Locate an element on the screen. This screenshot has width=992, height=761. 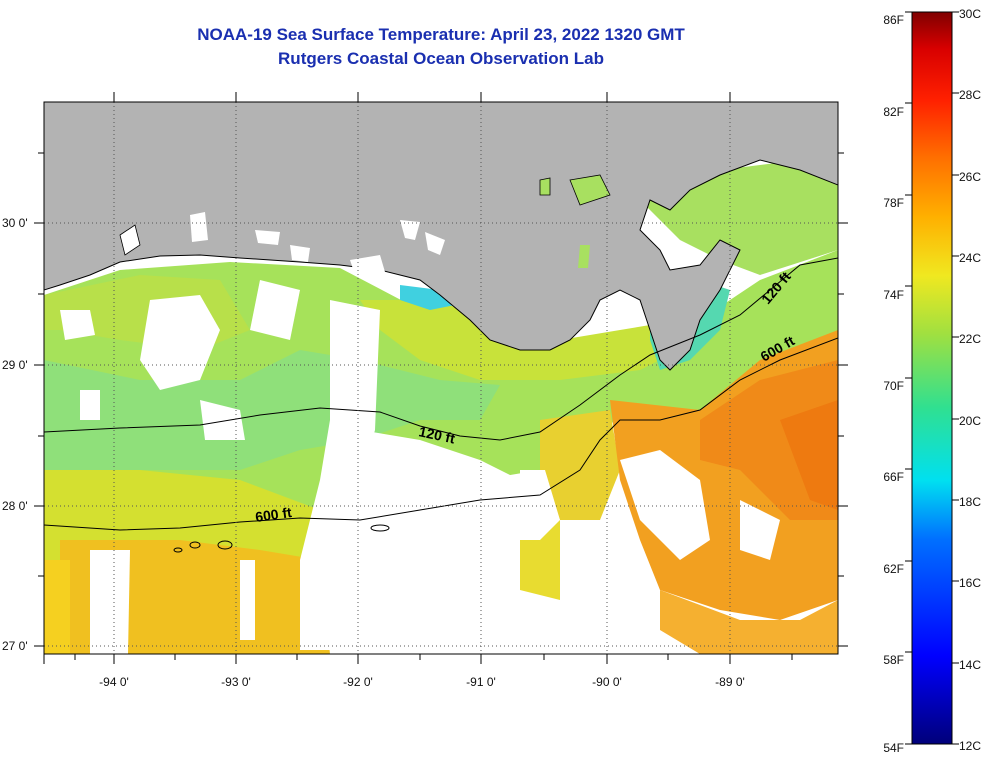
lat-label: 29 0' is located at coordinates (15, 365).